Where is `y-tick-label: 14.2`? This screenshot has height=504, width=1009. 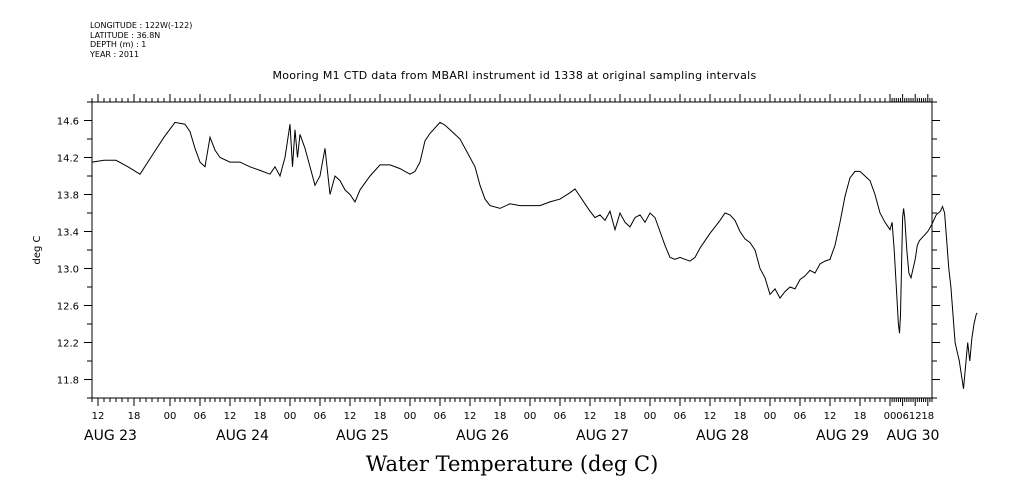 y-tick-label: 14.2 is located at coordinates (68, 159).